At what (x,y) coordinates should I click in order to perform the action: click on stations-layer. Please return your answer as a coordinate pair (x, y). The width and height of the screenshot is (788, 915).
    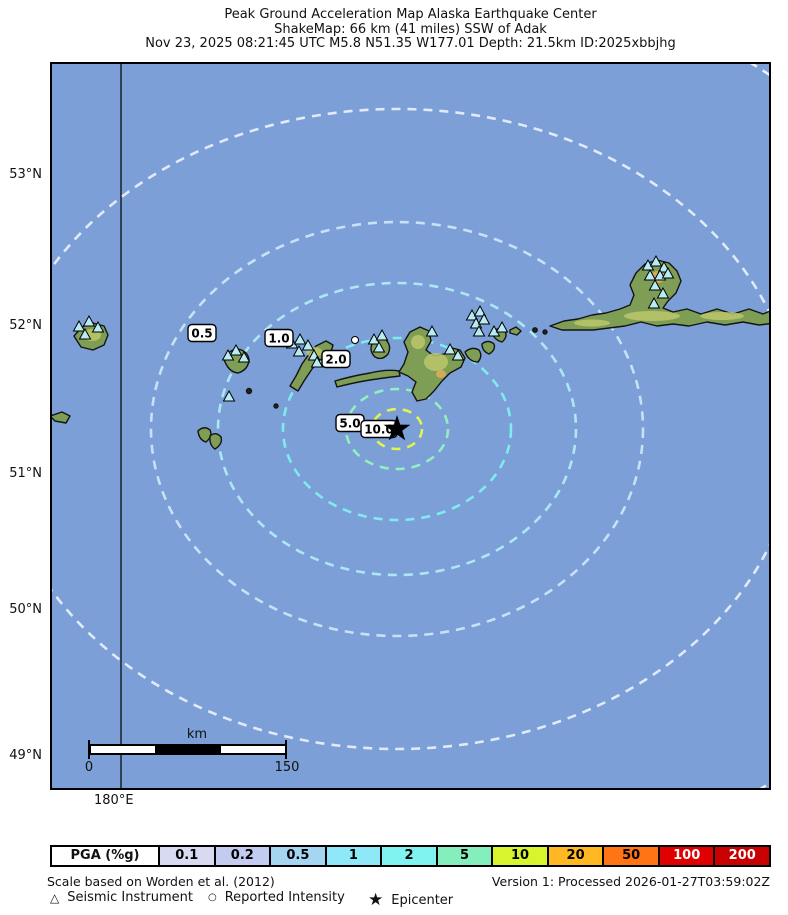
    Looking at the image, I should click on (373, 328).